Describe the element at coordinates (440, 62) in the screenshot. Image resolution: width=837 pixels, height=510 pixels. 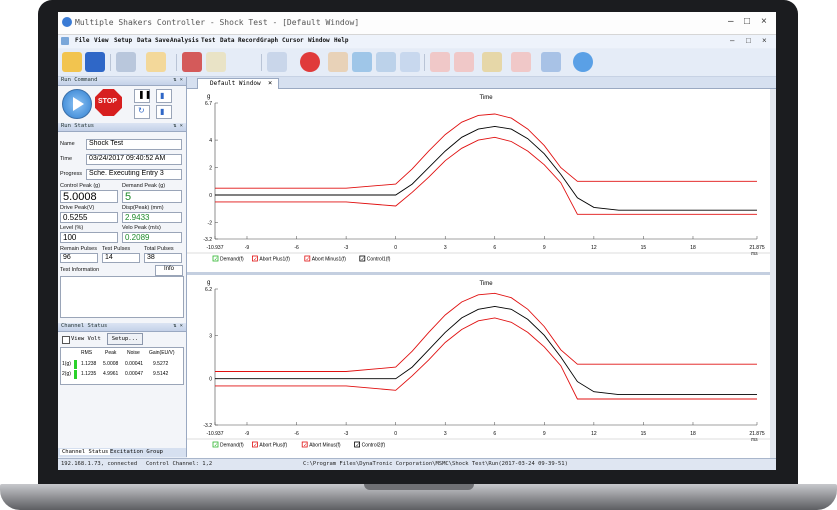
I see `chart2-icon` at that location.